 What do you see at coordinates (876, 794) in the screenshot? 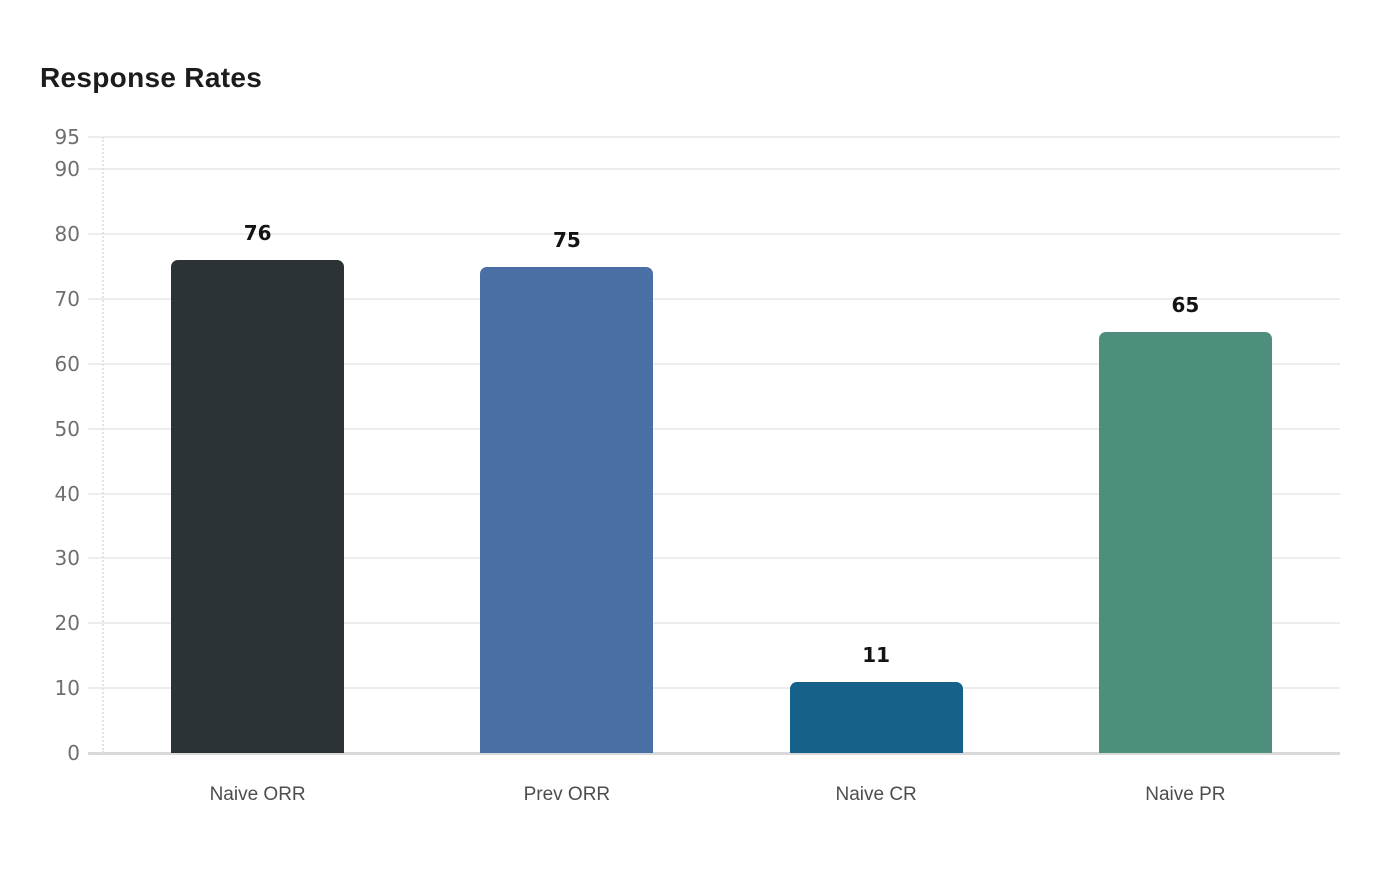
I see `x-tick-label-naive-cr: Naive CR` at bounding box center [876, 794].